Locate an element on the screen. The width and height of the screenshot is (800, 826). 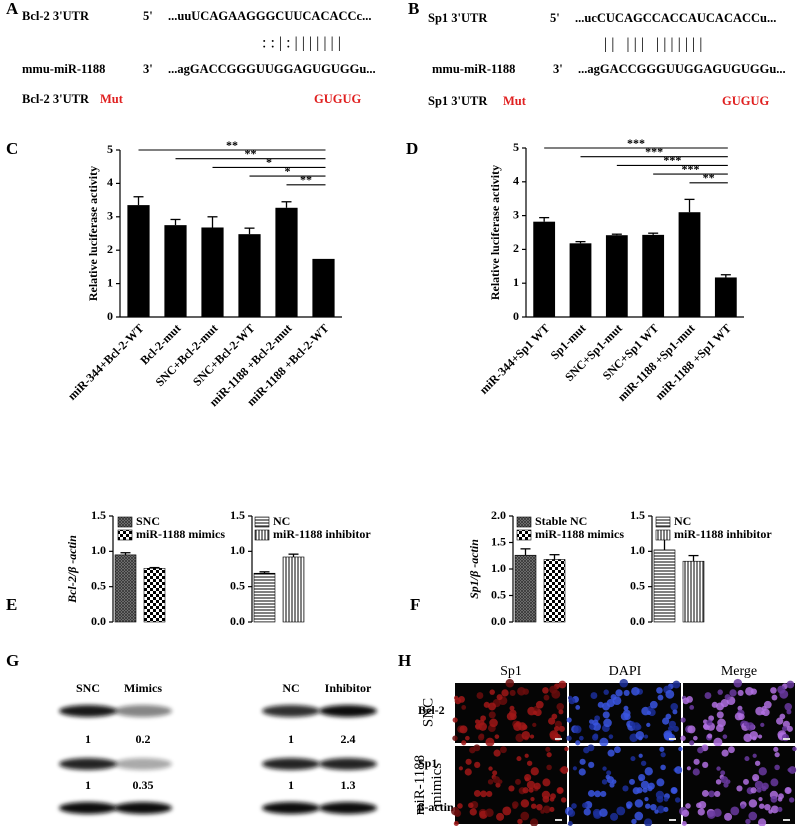
panel-label: C is located at coordinates (12, 148).